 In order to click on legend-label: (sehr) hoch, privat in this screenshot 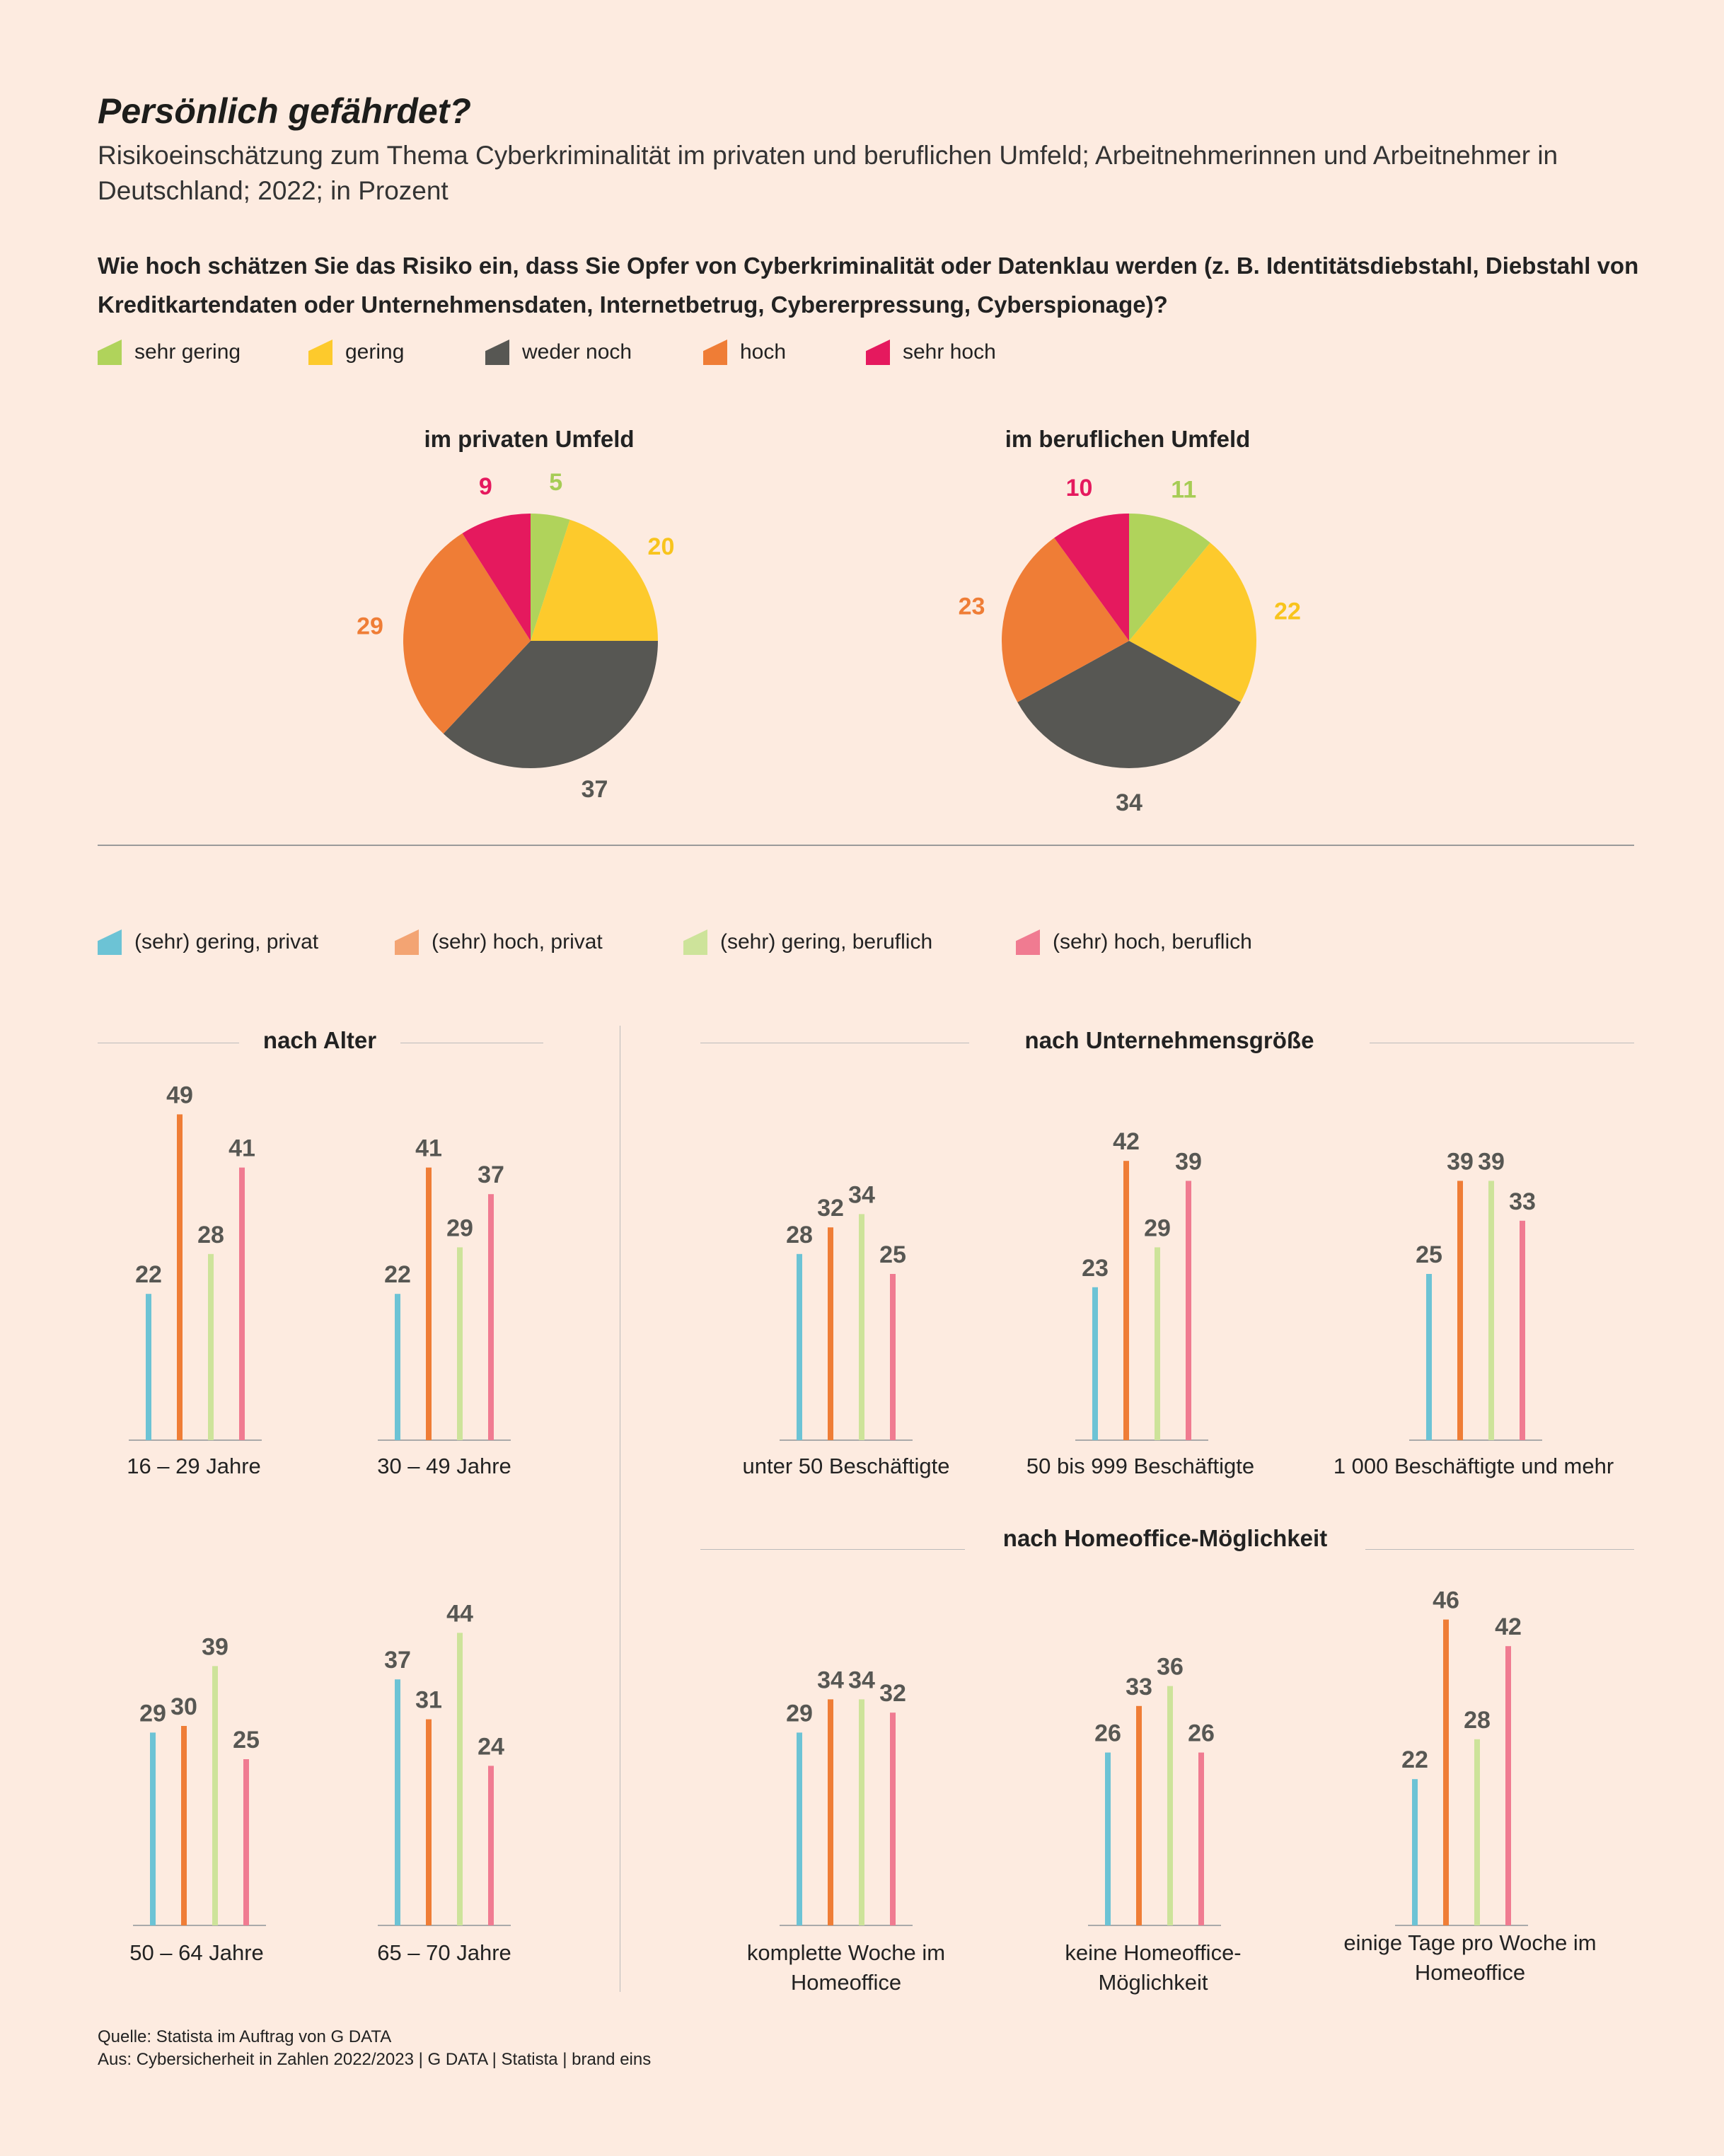, I will do `click(517, 942)`.